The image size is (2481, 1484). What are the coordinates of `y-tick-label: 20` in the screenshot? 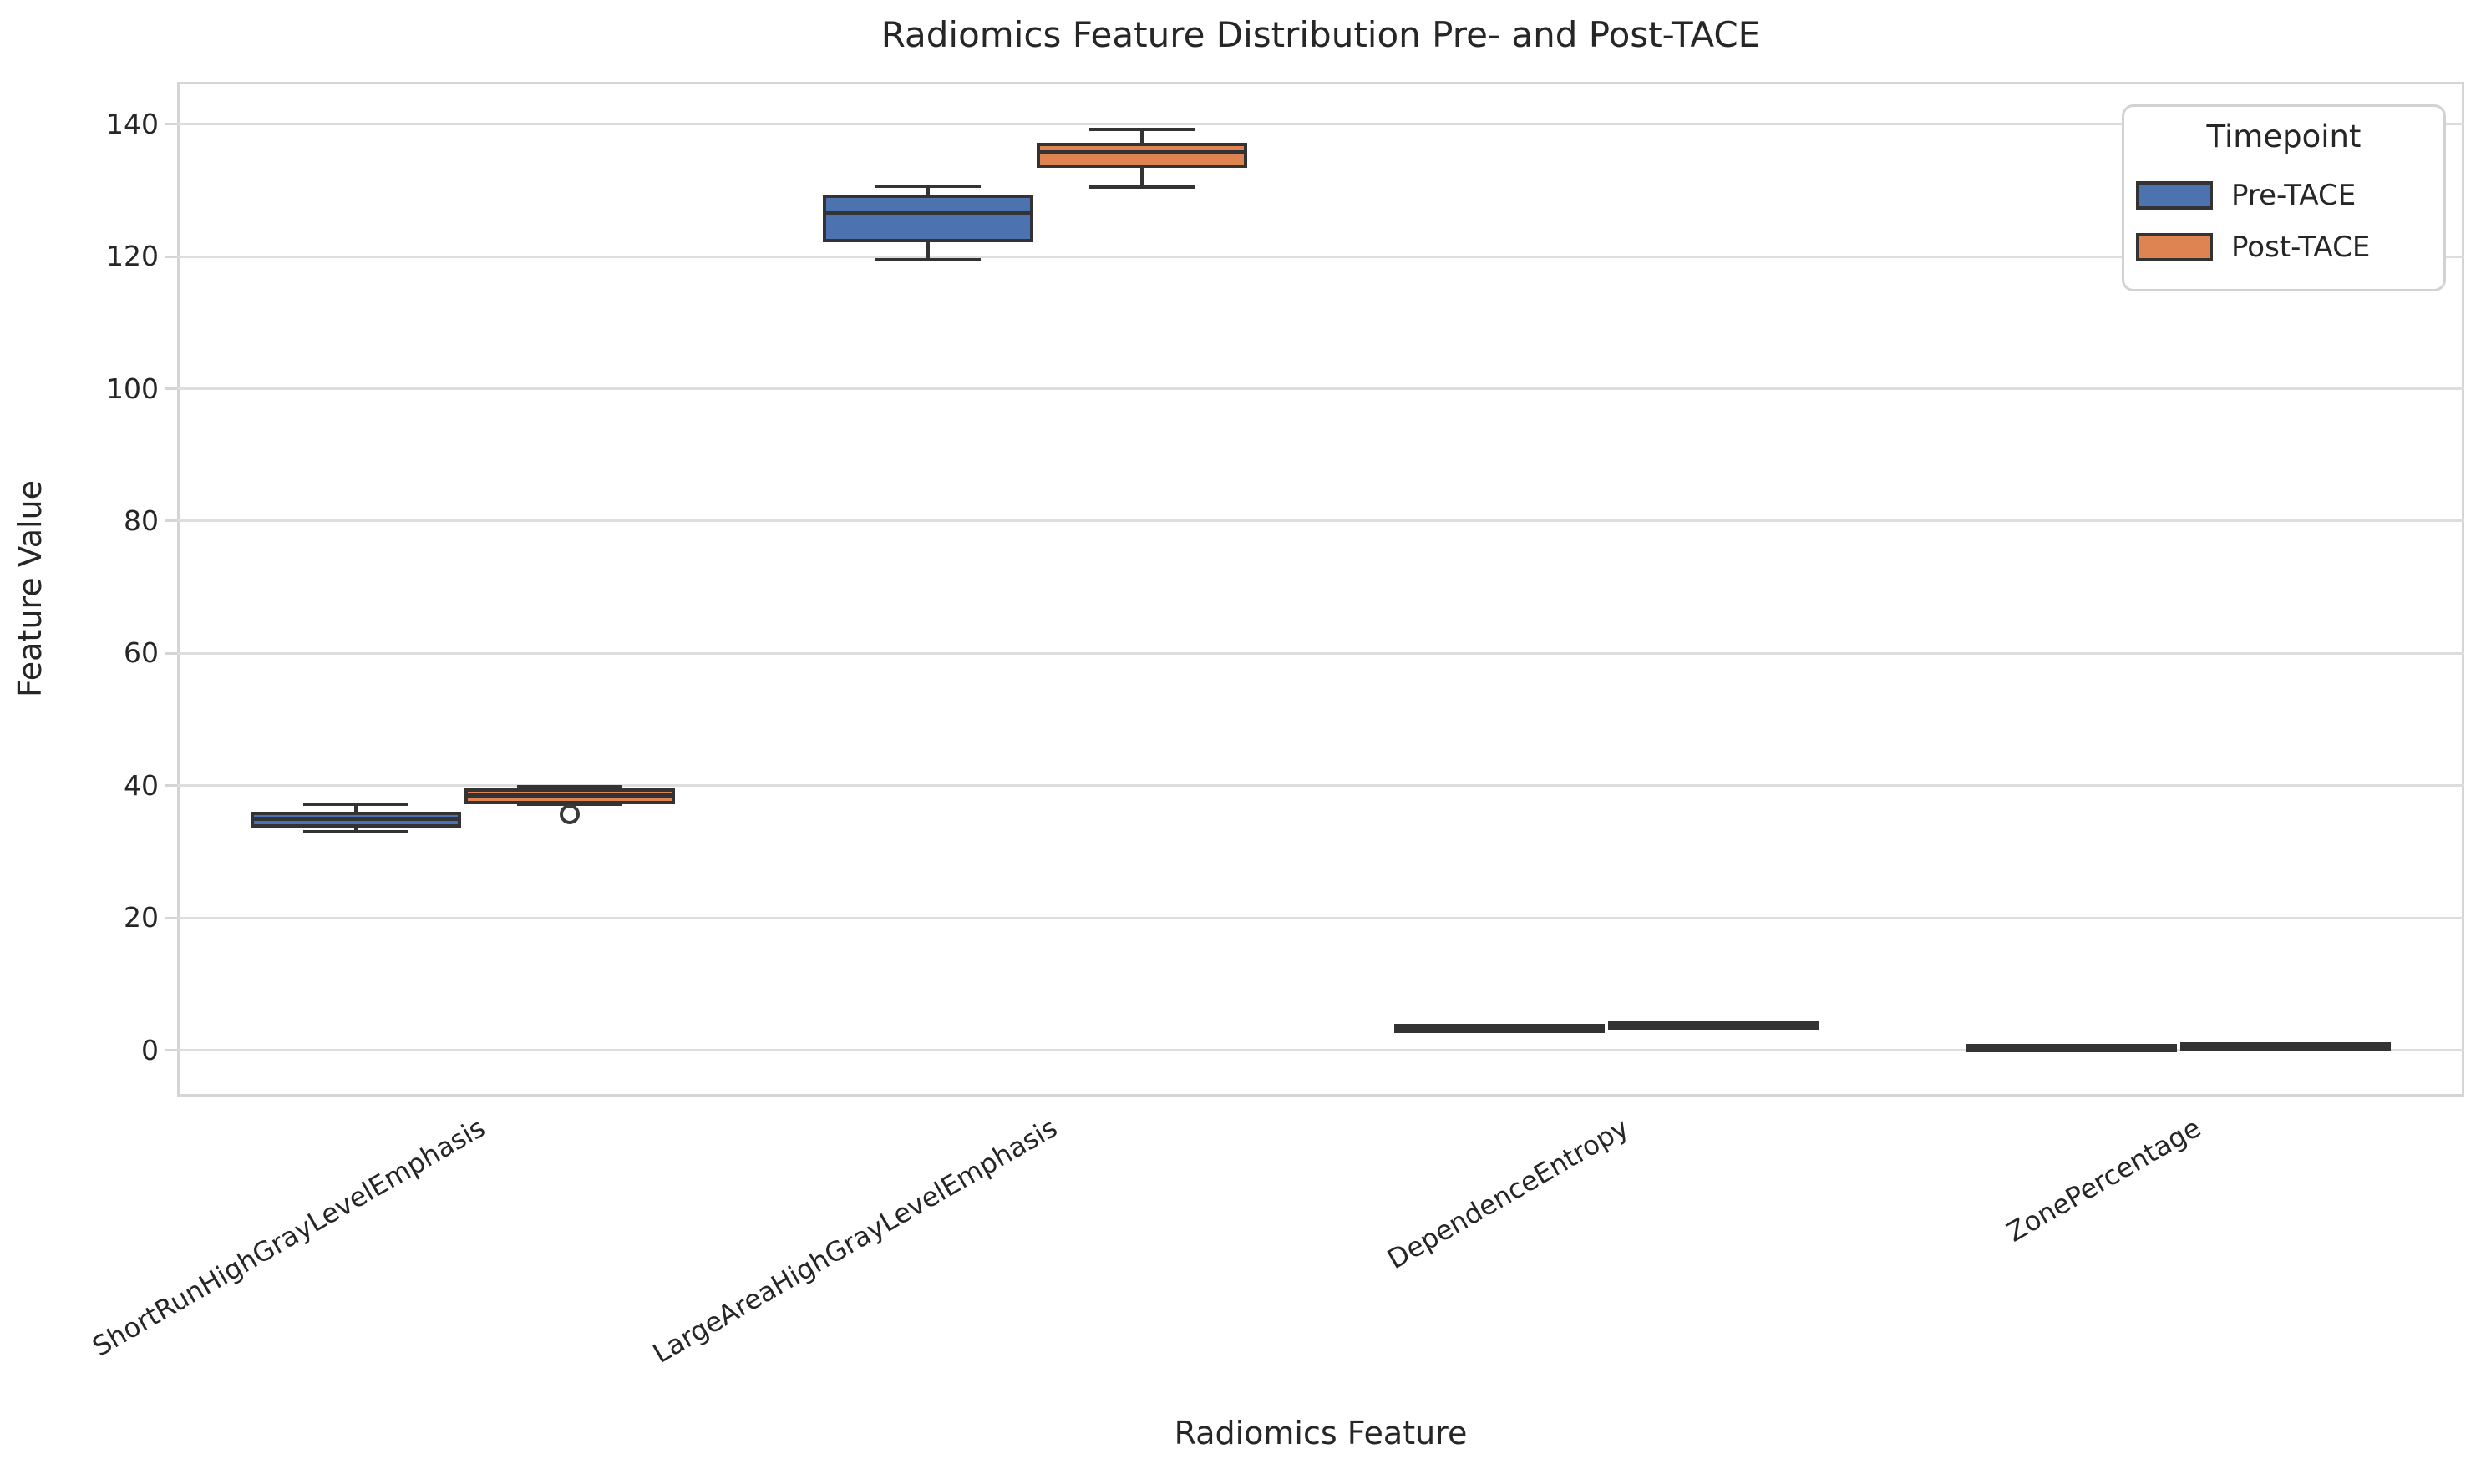 It's located at (141, 917).